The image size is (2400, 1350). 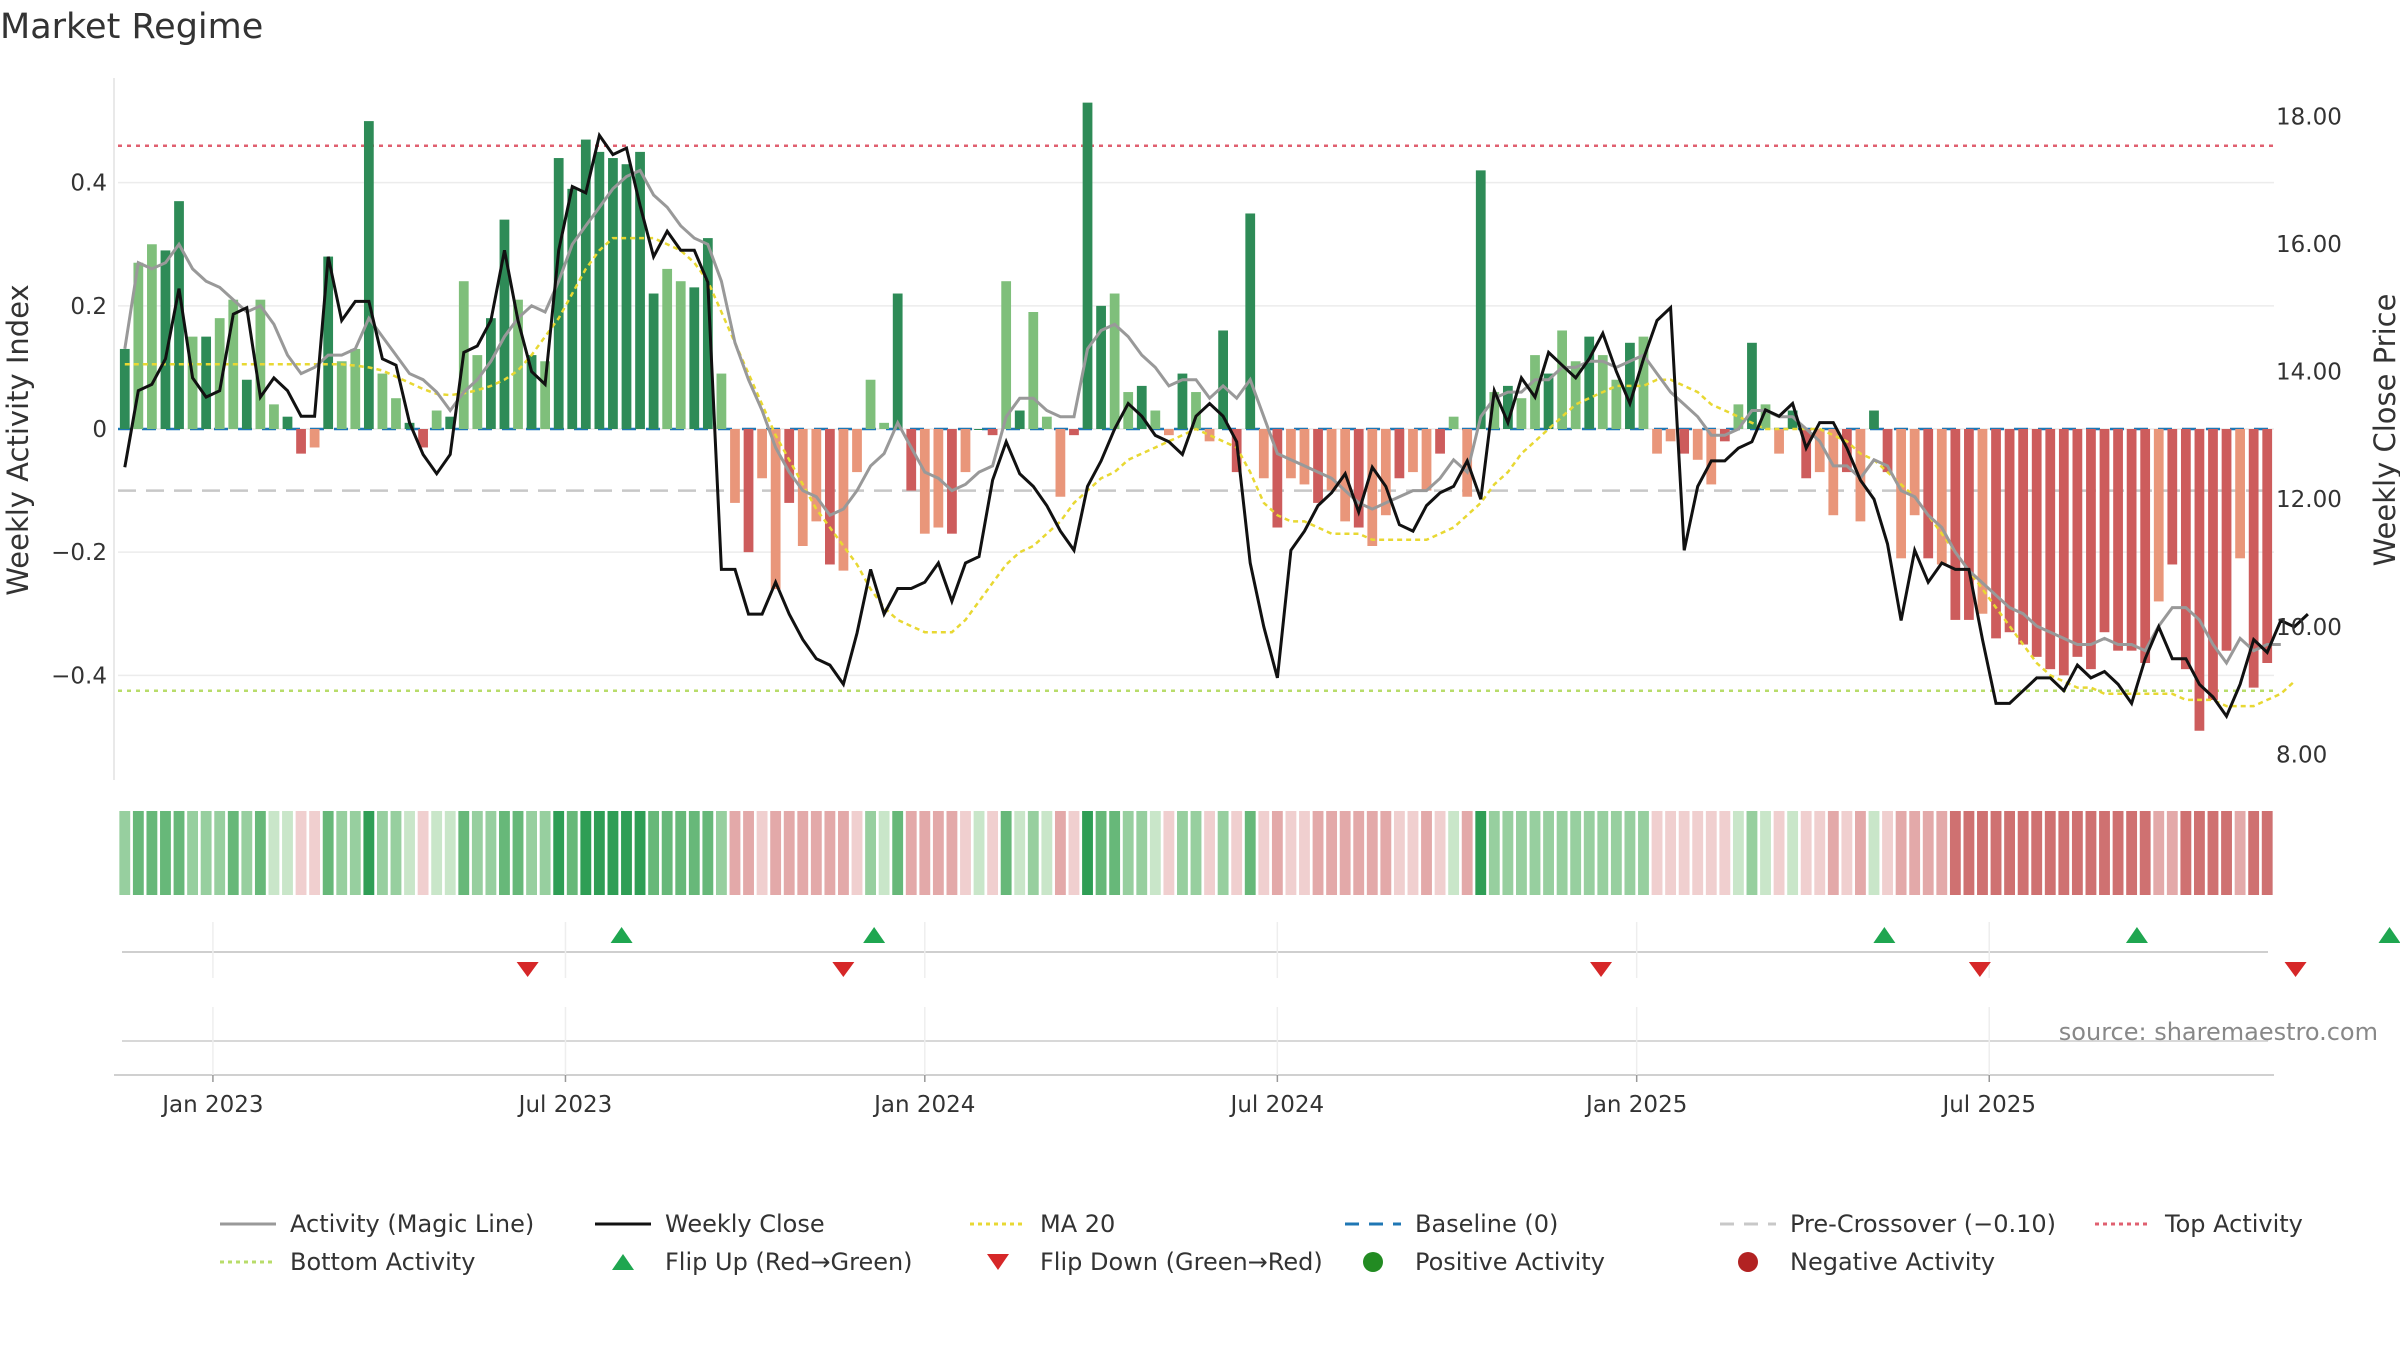 I want to click on legend-item-bottom-activity: Bottom Activity, so click(x=405, y=1262).